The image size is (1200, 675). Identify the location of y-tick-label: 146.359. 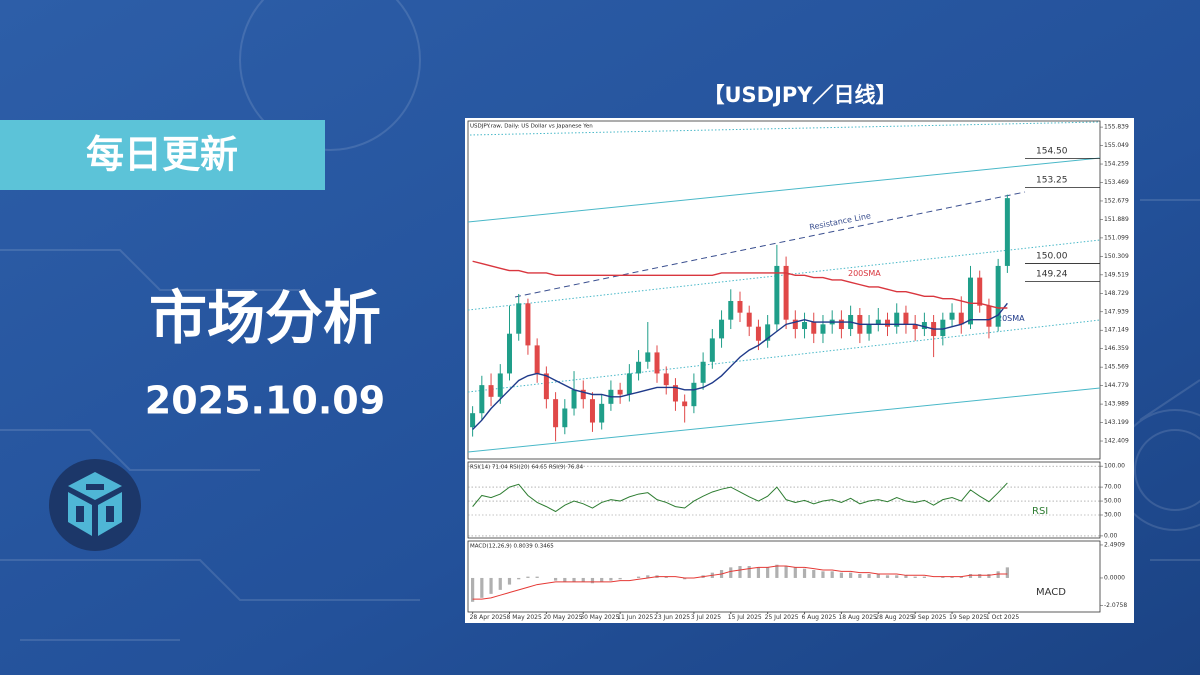
(1116, 348).